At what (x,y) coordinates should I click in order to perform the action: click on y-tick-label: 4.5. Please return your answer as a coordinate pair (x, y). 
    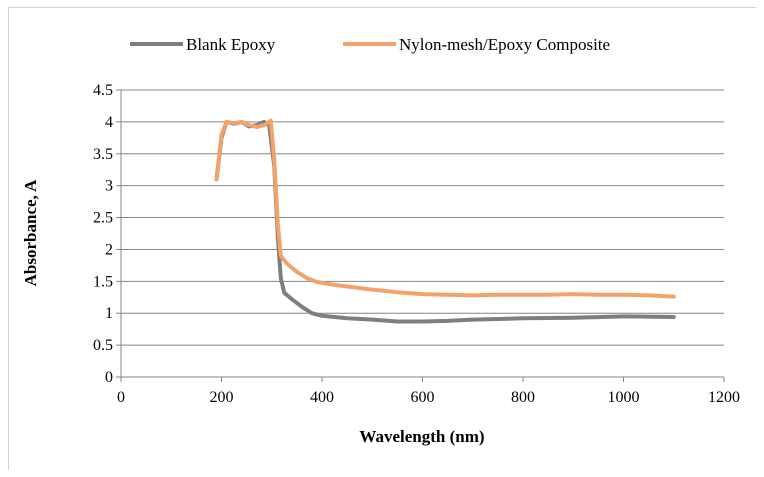
    Looking at the image, I should click on (103, 90).